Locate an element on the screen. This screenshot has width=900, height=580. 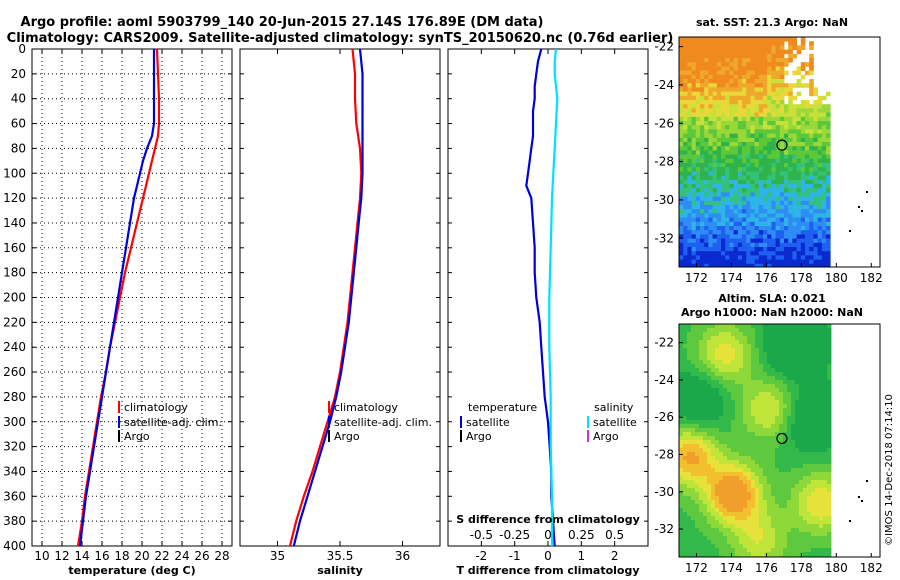
lon-tick-label: 176 is located at coordinates (766, 278).